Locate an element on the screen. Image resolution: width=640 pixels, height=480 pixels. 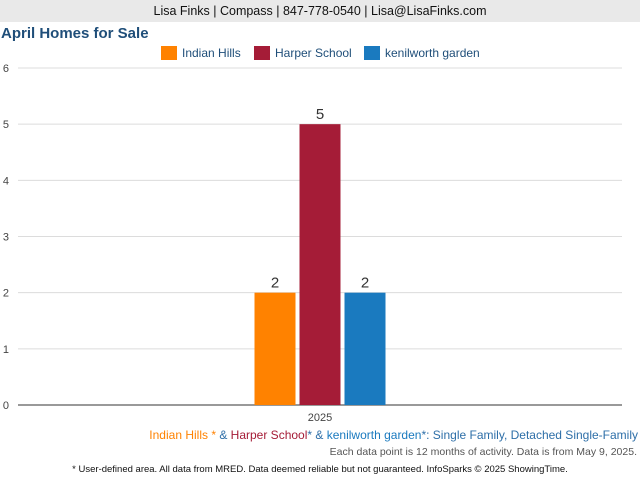
x-tick-label: 2025 is located at coordinates (320, 418).